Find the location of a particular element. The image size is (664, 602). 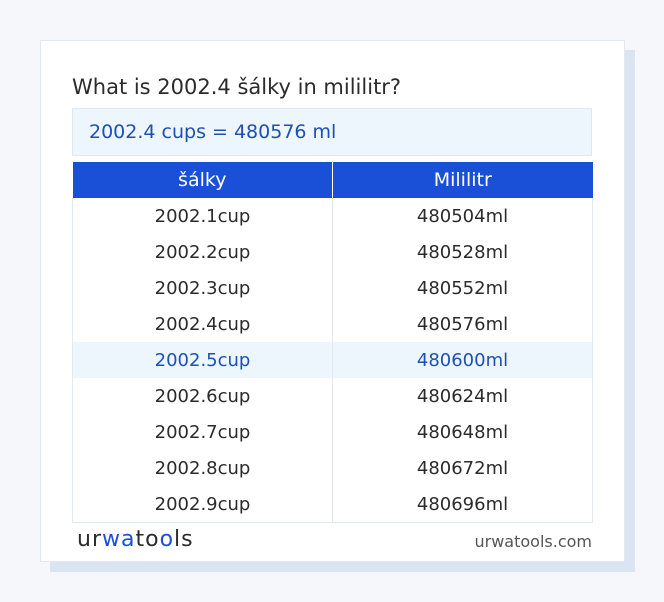

table-row: 2002.9cup 480696ml is located at coordinates (332, 504).